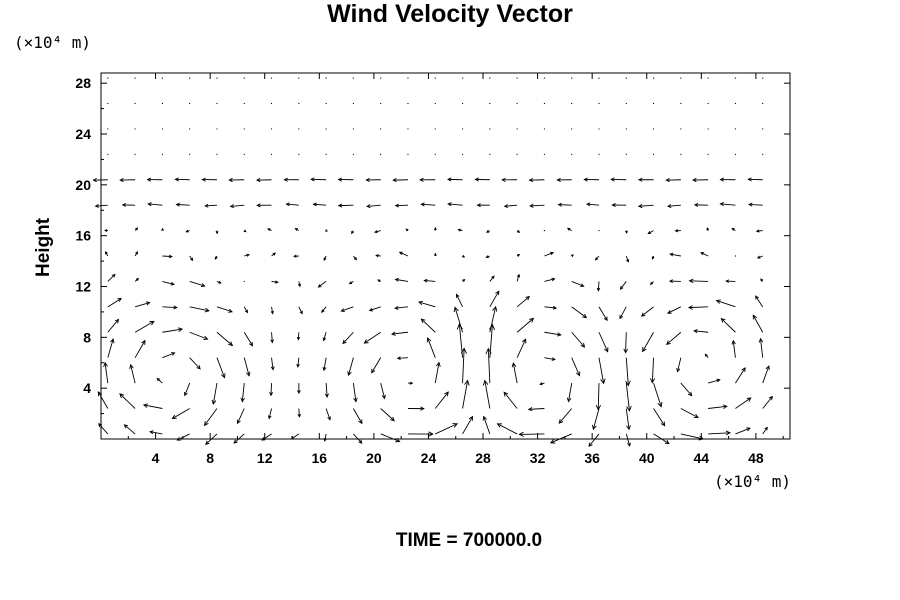  What do you see at coordinates (753, 481) in the screenshot?
I see `x-unit-label: (×10⁴ m)` at bounding box center [753, 481].